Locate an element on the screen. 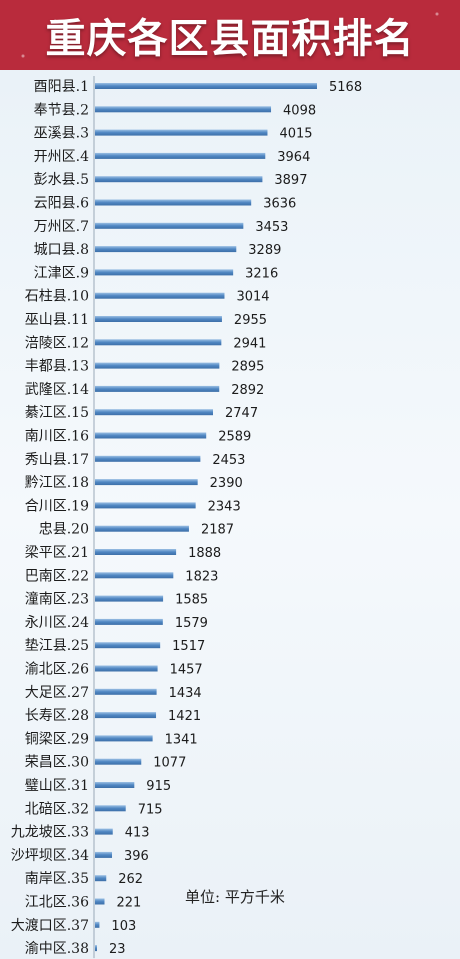 Image resolution: width=460 pixels, height=959 pixels. value-label: 3453 is located at coordinates (271, 227).